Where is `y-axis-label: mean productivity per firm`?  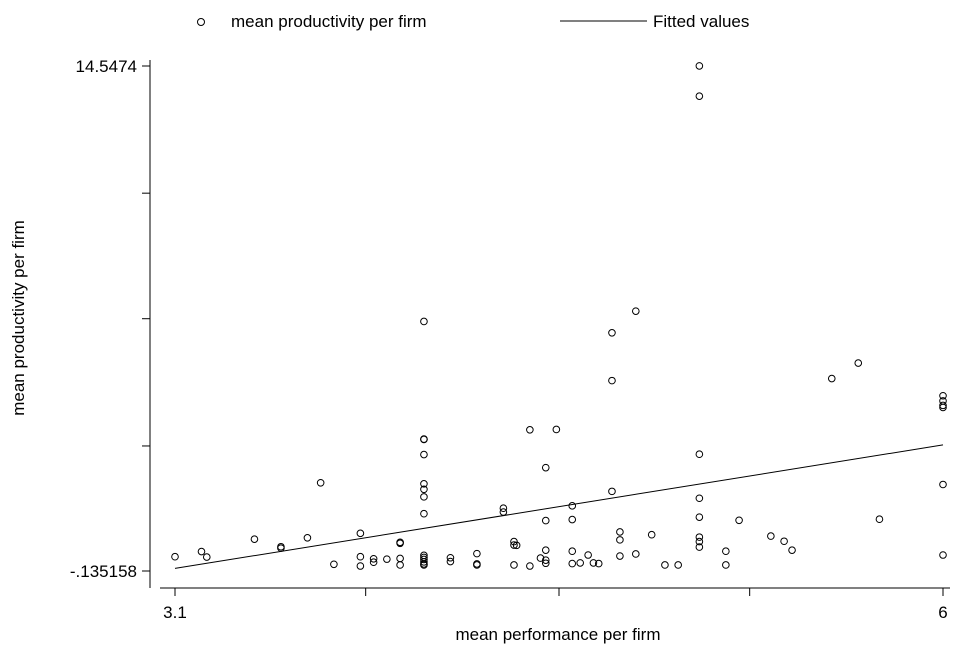
y-axis-label: mean productivity per firm is located at coordinates (18, 318).